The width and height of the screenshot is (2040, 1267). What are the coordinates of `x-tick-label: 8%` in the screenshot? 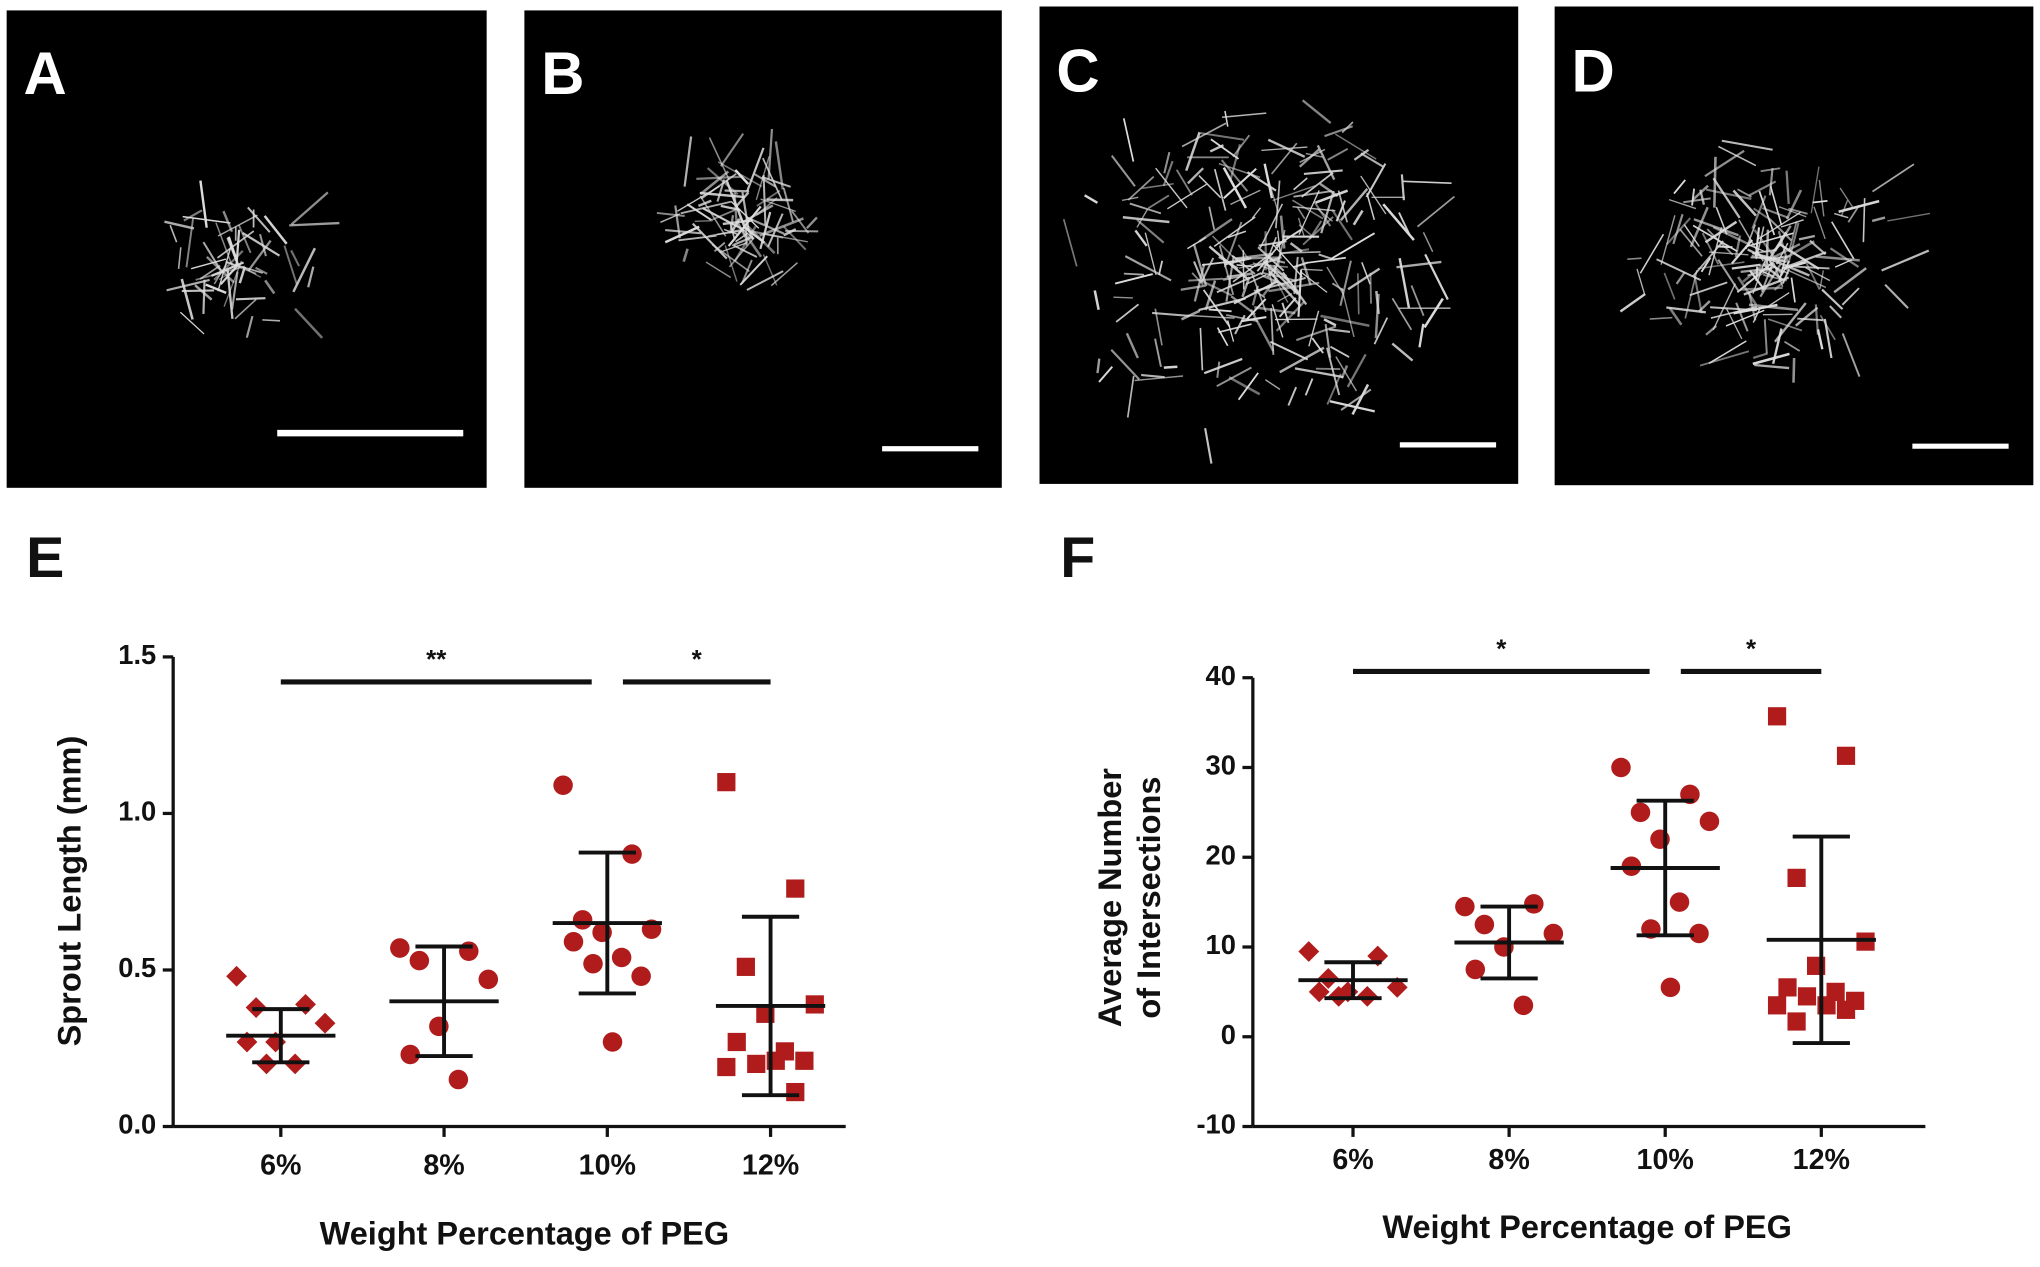 It's located at (443, 1165).